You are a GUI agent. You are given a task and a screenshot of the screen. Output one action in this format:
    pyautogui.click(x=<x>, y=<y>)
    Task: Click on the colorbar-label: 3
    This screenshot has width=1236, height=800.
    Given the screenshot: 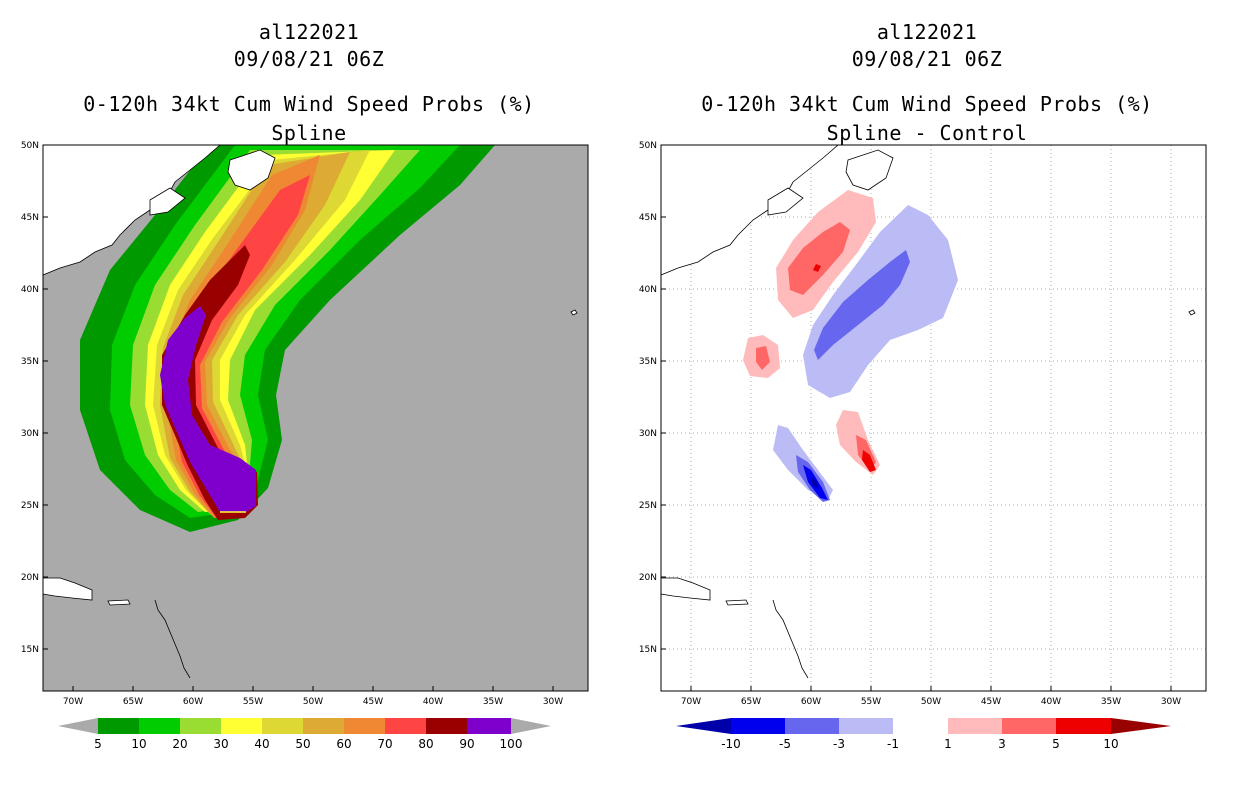 What is the action you would take?
    pyautogui.click(x=1002, y=744)
    